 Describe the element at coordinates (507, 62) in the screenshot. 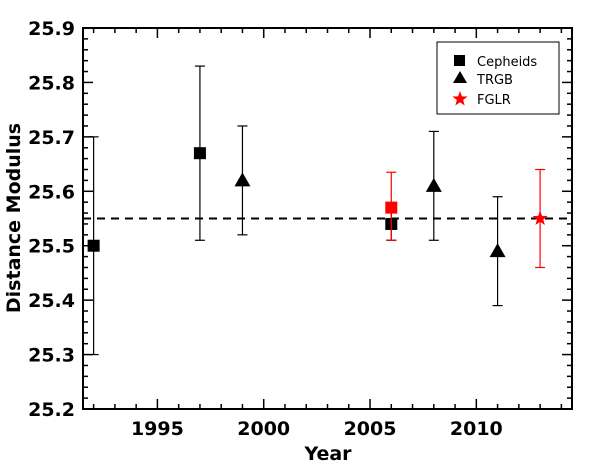

I see `legend-label-cepheids: Cepheids` at that location.